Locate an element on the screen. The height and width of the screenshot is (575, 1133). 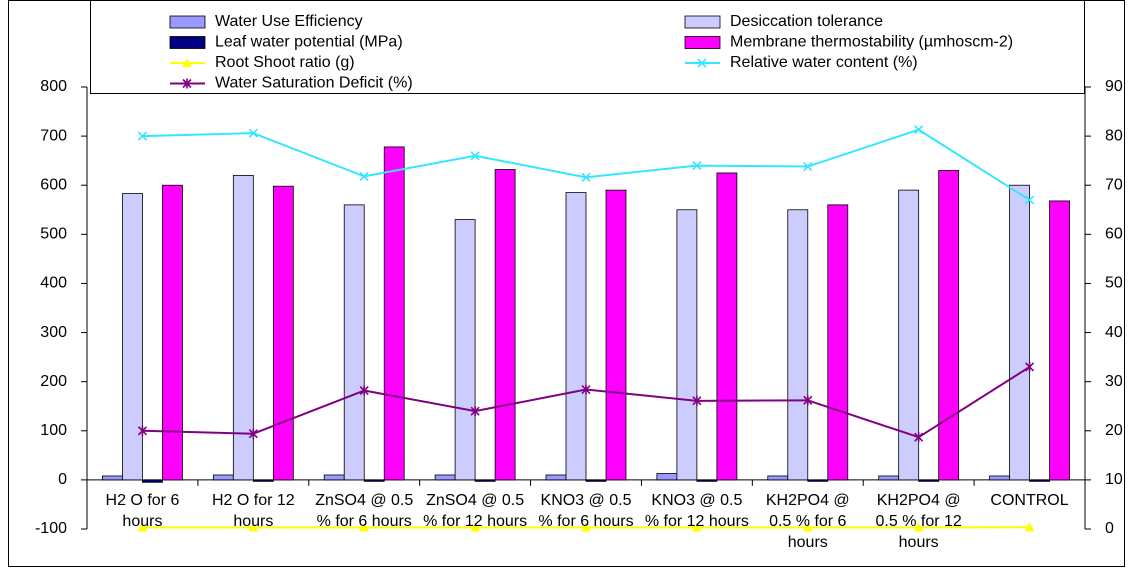
x-tick-label: H2 O for 6 hours is located at coordinates (142, 510).